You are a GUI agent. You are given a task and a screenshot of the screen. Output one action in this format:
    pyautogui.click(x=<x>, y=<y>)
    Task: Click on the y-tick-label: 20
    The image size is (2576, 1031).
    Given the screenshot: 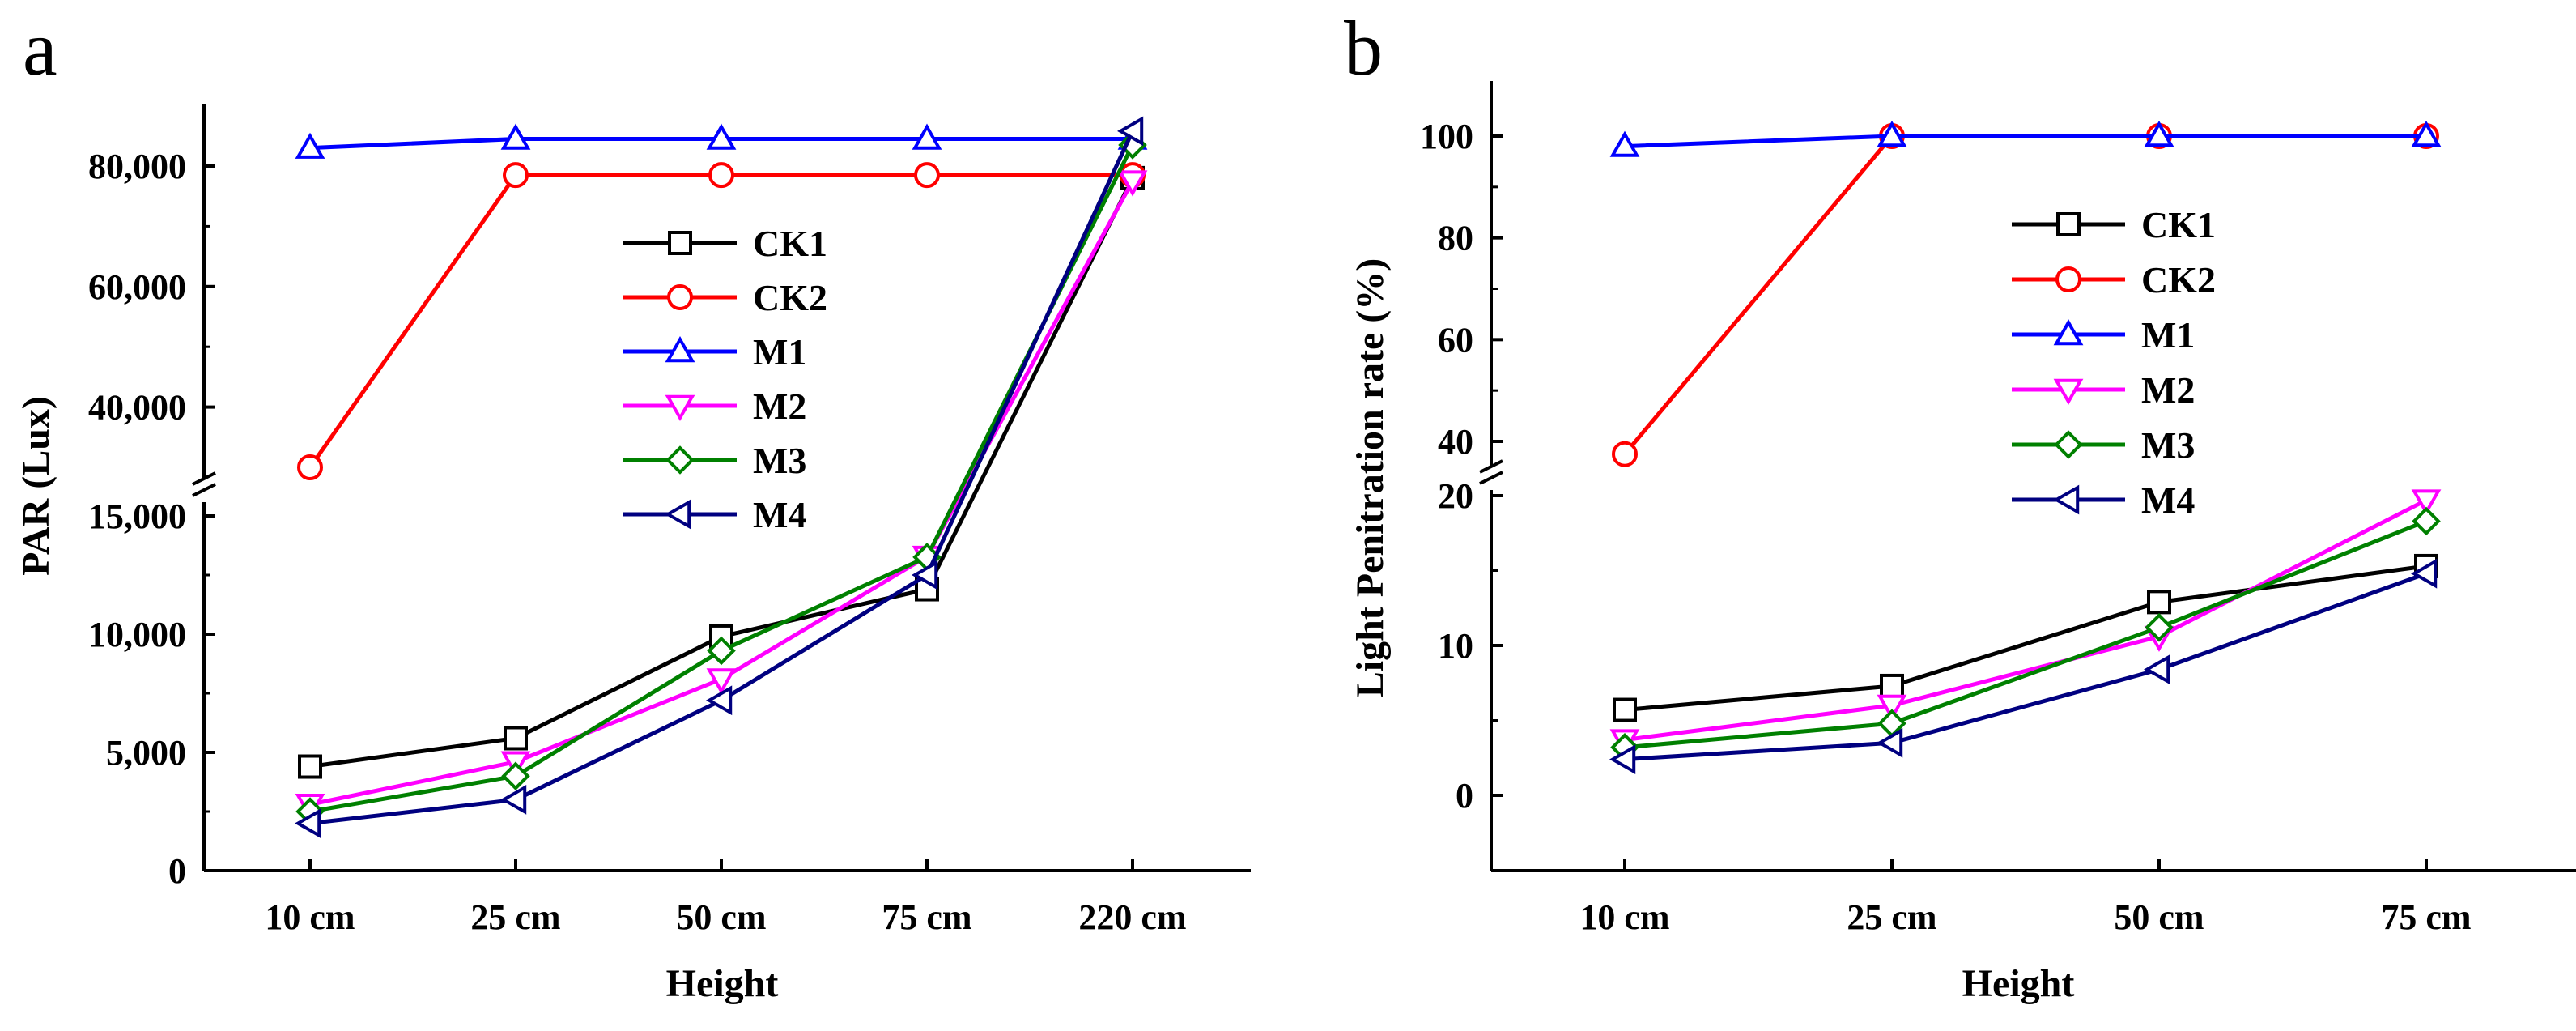 What is the action you would take?
    pyautogui.click(x=1455, y=496)
    